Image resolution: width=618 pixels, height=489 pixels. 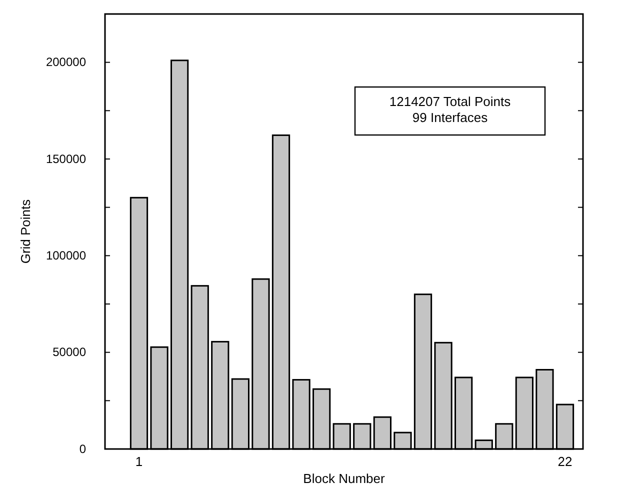 What do you see at coordinates (565, 462) in the screenshot?
I see `x-tick-label: 22` at bounding box center [565, 462].